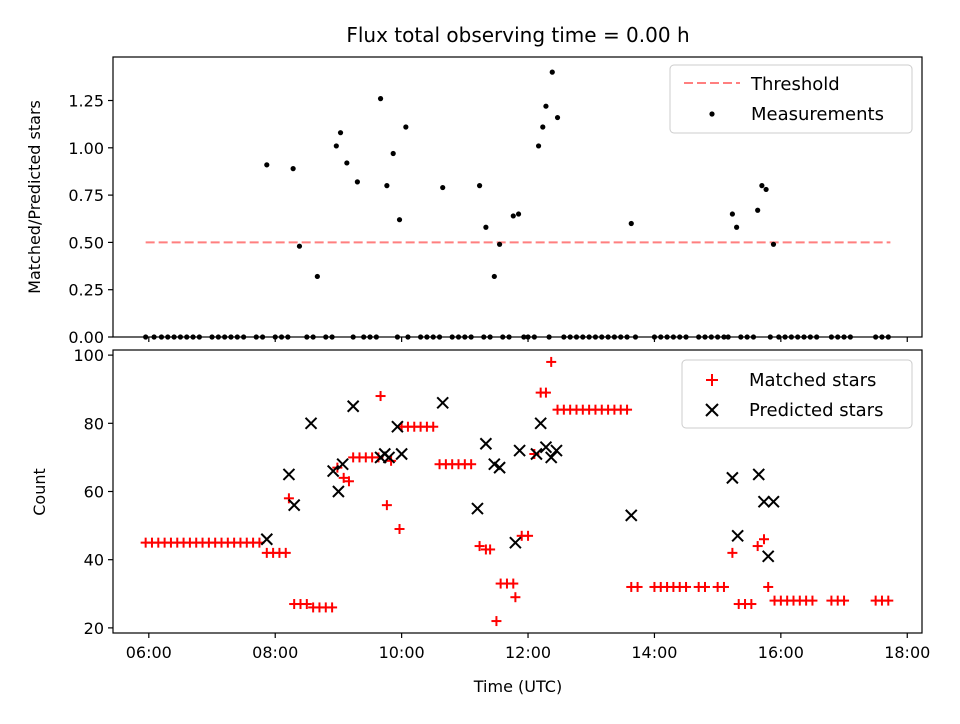 Image resolution: width=960 pixels, height=724 pixels. I want to click on y-tick-label: 40, so click(94, 560).